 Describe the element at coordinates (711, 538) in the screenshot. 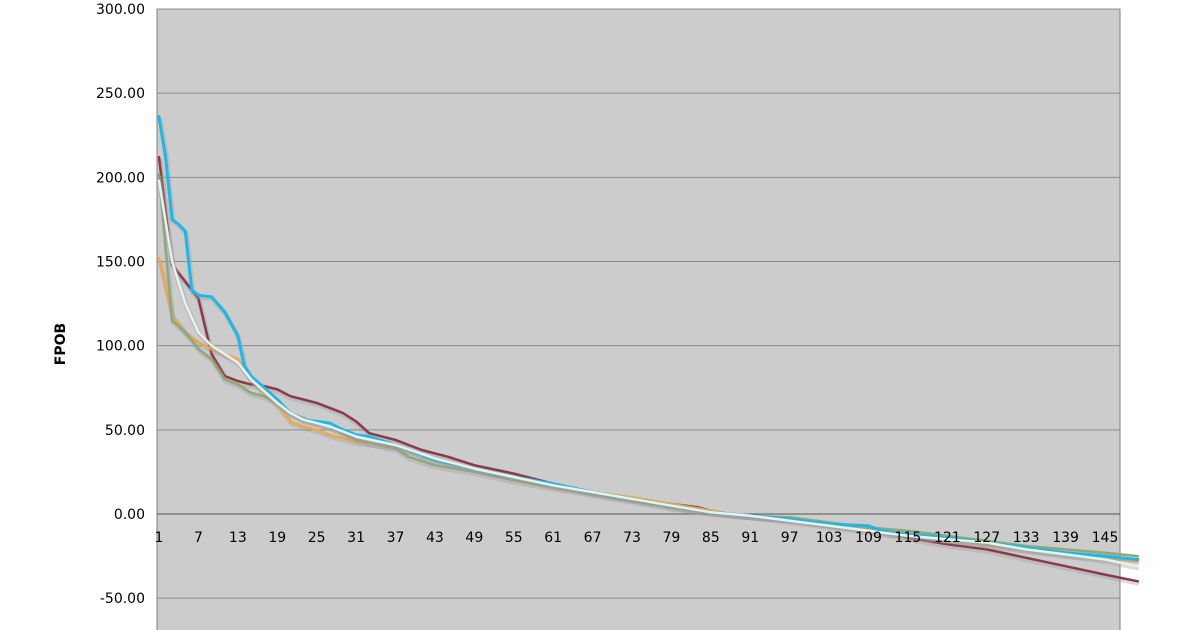

I see `x-tick-label: 85` at that location.